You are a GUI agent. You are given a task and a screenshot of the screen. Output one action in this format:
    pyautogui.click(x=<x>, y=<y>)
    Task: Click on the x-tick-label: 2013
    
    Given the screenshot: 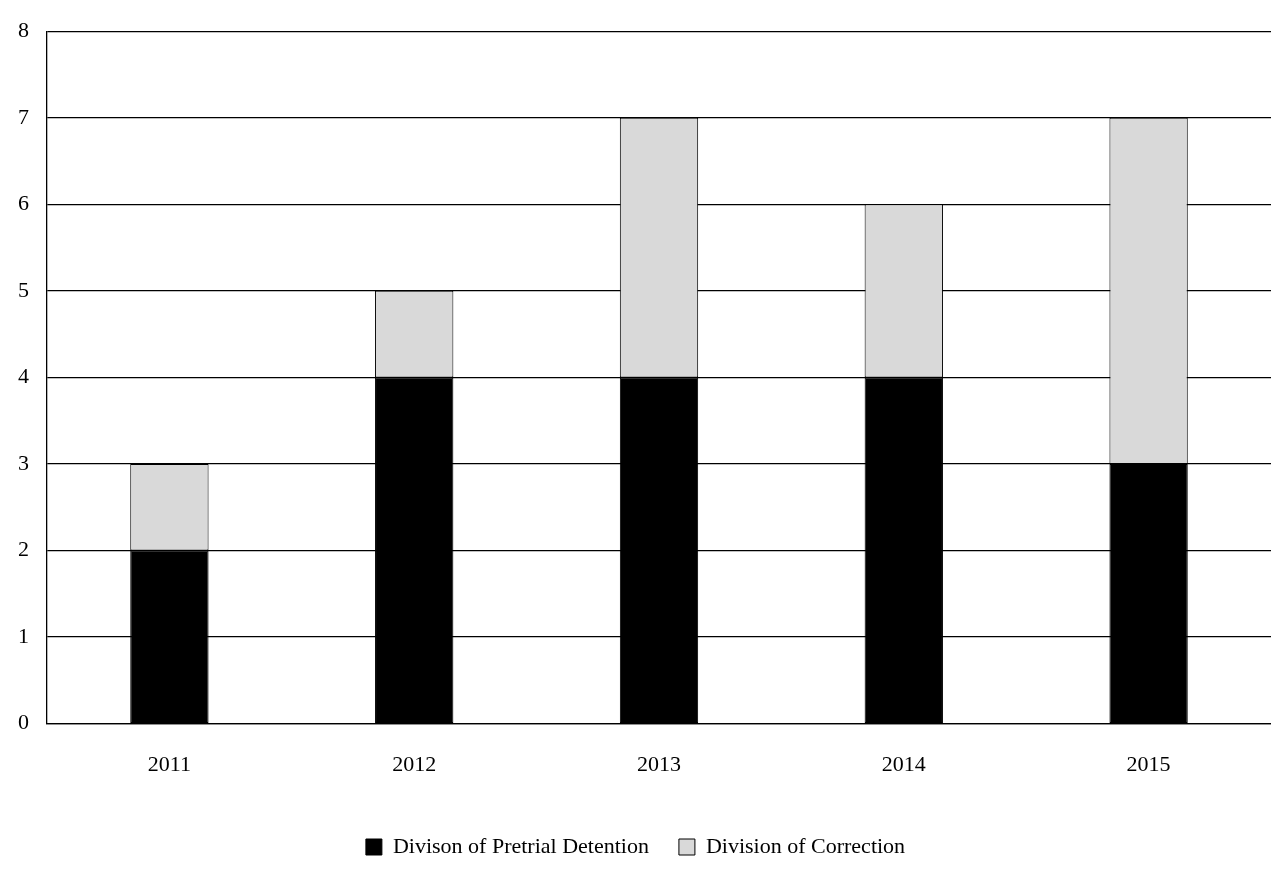 What is the action you would take?
    pyautogui.click(x=659, y=763)
    